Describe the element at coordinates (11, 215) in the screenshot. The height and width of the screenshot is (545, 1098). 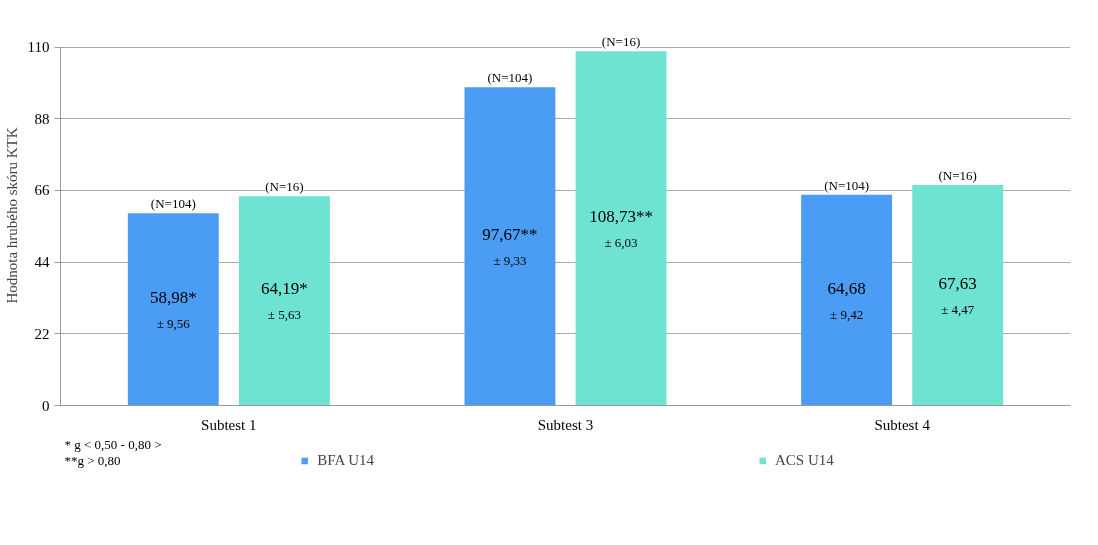
I see `y-axis-title: Hodnota hrubého skóru KTK` at that location.